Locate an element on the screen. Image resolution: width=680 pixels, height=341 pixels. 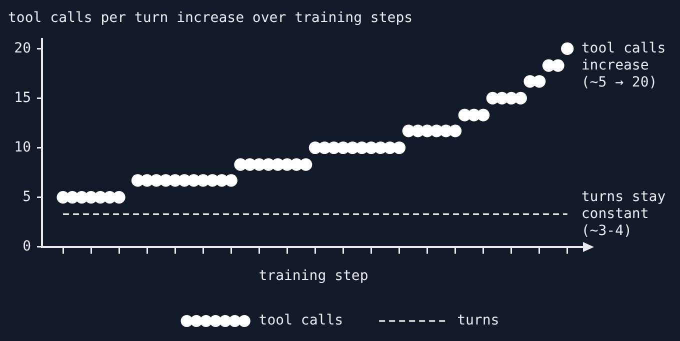
y-tick-label: 10 is located at coordinates (22, 147).